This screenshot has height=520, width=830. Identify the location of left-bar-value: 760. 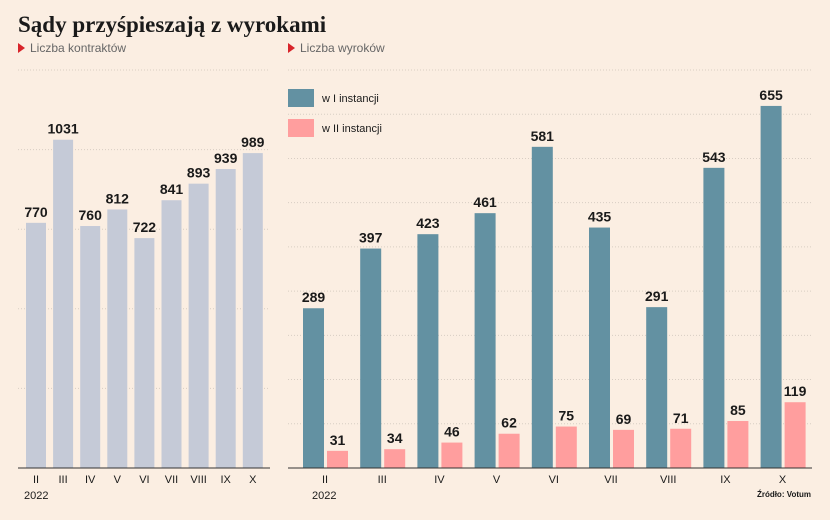
(91, 215).